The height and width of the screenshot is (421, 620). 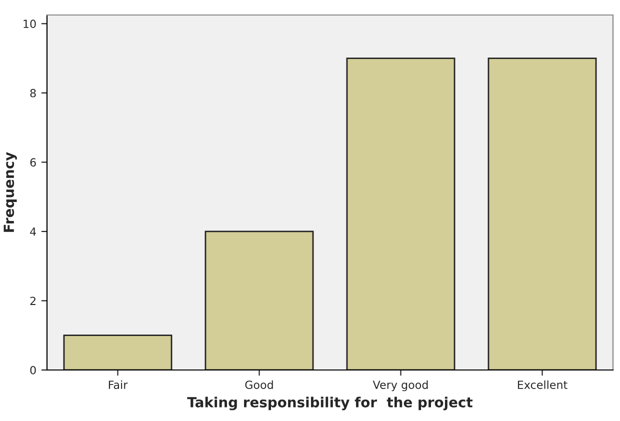 What do you see at coordinates (330, 403) in the screenshot?
I see `x-axis-title: Taking responsibility for the project` at bounding box center [330, 403].